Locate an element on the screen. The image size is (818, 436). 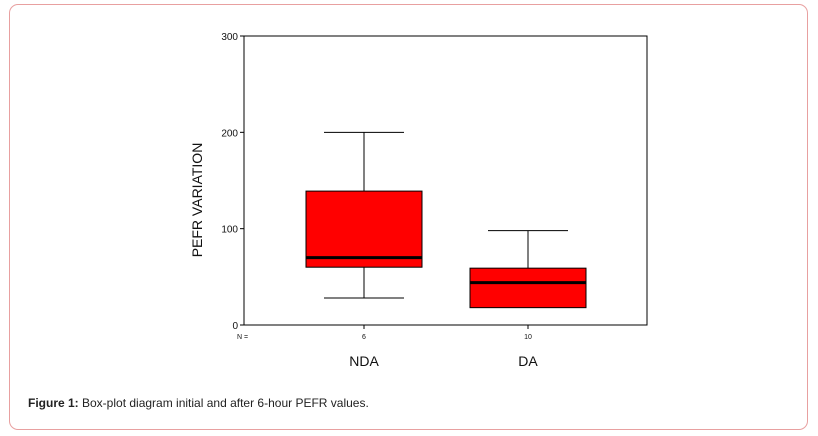
y-tick-label: 0 is located at coordinates (235, 326).